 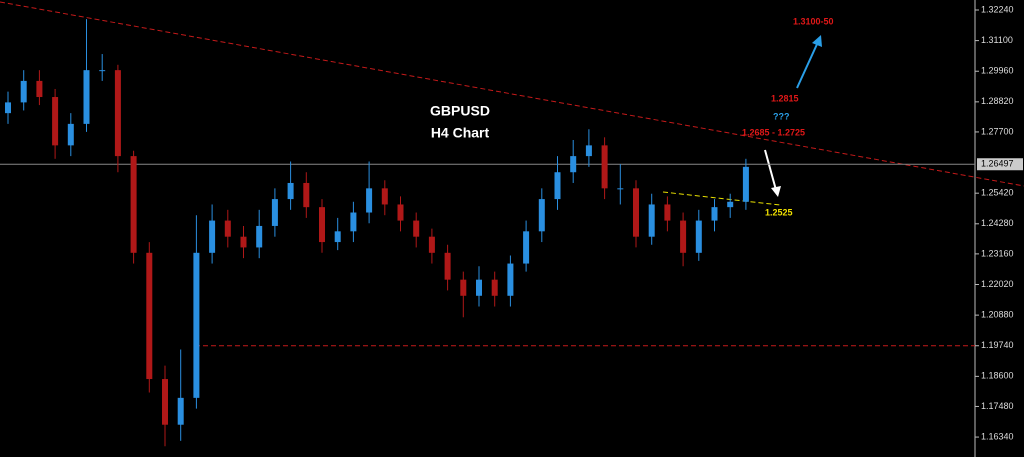 I want to click on y-tick-label: 1.32240, so click(x=997, y=9).